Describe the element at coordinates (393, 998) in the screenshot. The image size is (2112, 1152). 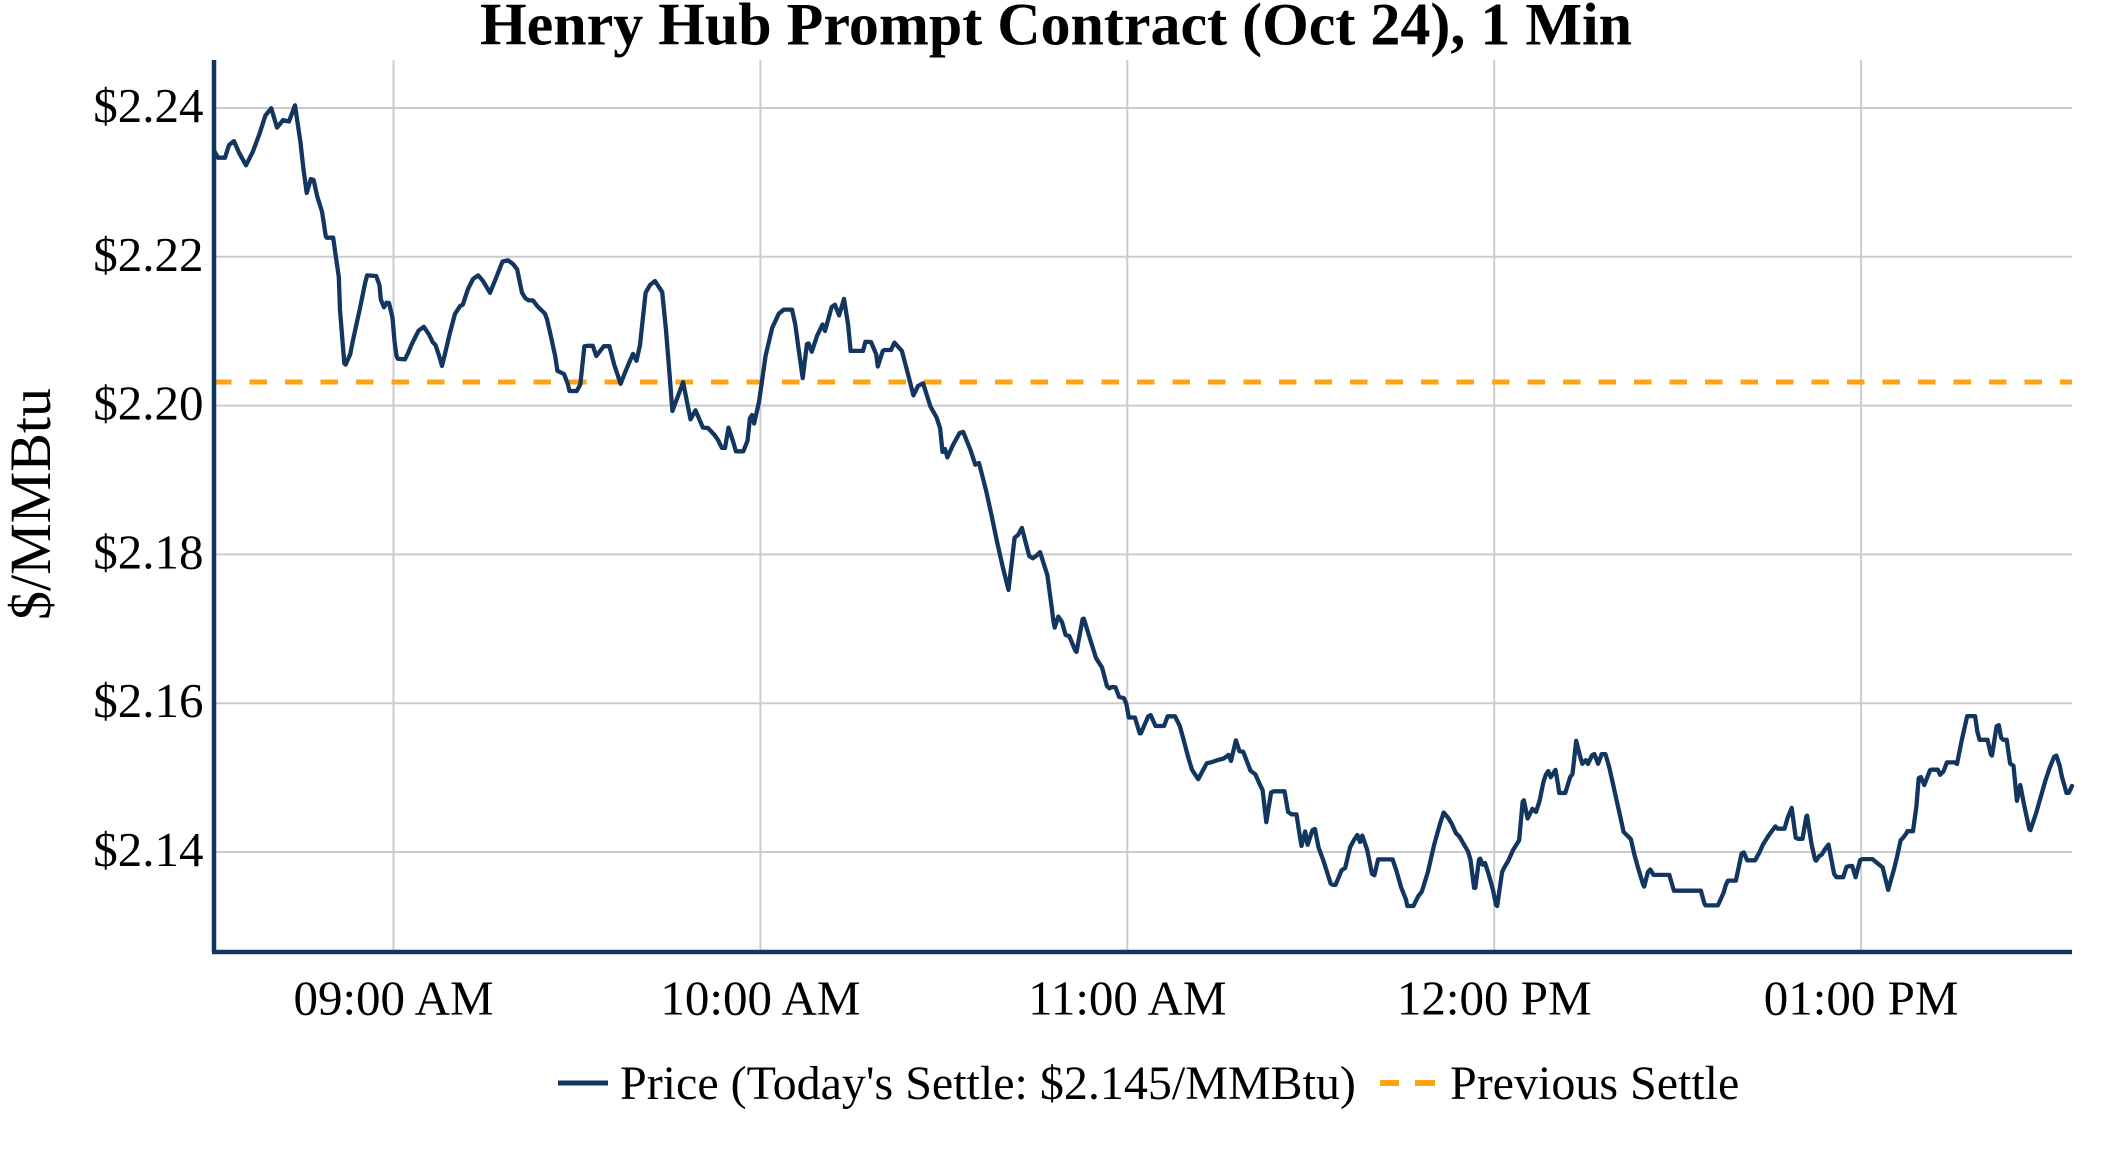
I see `svg-text: 09:00 AM` at that location.